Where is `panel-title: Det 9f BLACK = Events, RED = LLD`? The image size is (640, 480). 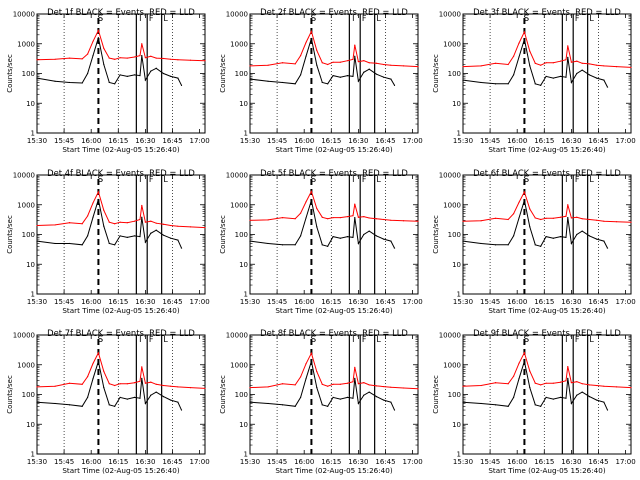 panel-title: Det 9f BLACK = Events, RED = LLD is located at coordinates (547, 333).